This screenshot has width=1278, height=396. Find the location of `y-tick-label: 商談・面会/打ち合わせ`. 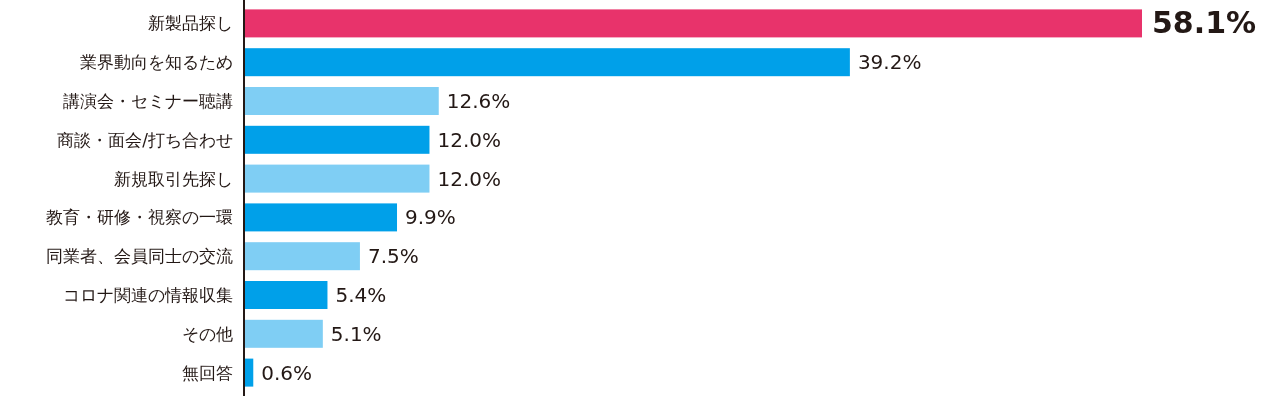

y-tick-label: 商談・面会/打ち合わせ is located at coordinates (145, 139).